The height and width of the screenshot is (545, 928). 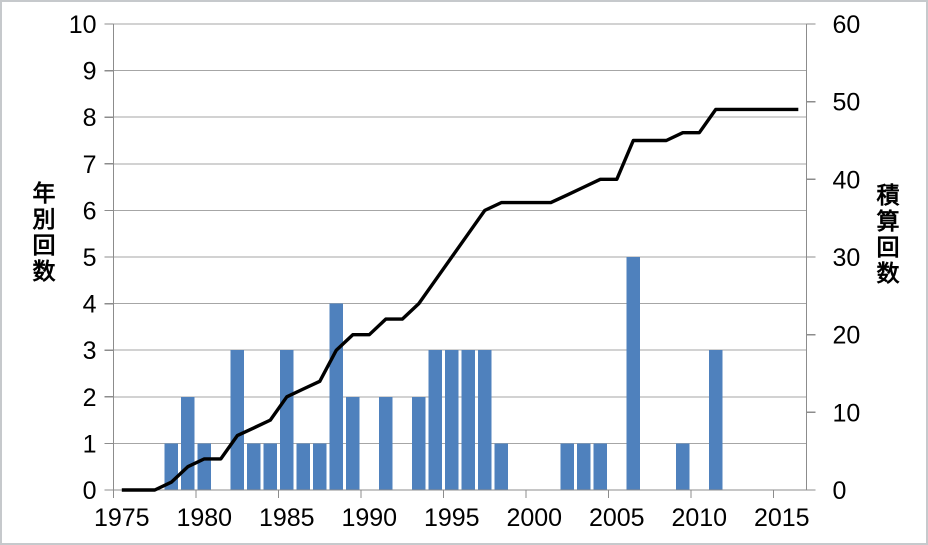 I want to click on x-axis-tick-label: 1995, so click(x=452, y=518).